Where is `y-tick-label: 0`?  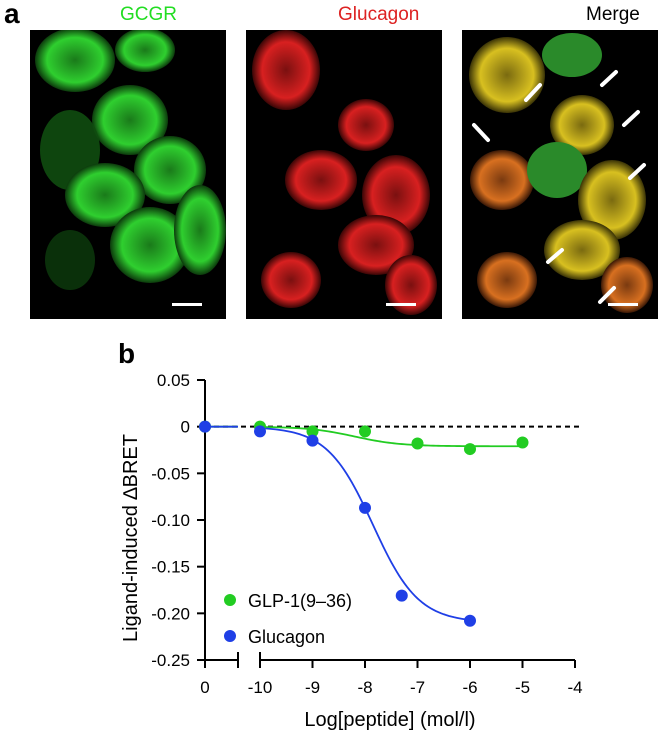
y-tick-label: 0 is located at coordinates (185, 427).